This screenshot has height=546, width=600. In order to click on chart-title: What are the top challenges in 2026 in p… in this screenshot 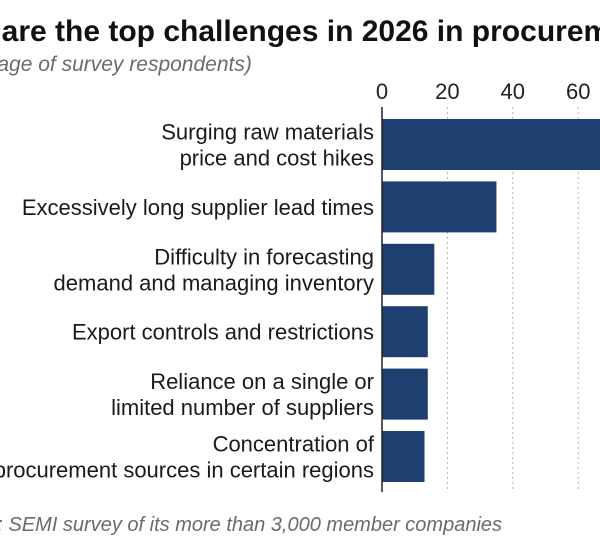, I will do `click(300, 31)`.